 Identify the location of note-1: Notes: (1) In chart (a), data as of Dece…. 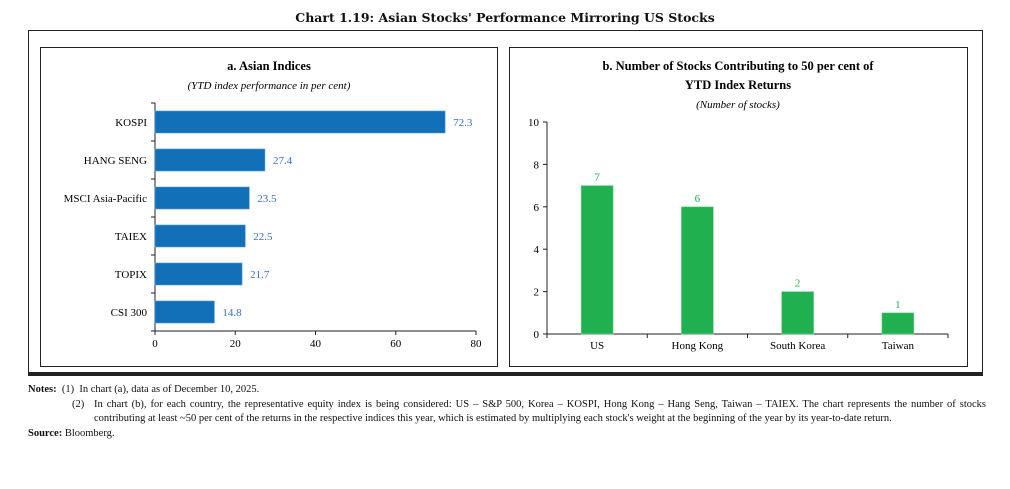
(507, 390).